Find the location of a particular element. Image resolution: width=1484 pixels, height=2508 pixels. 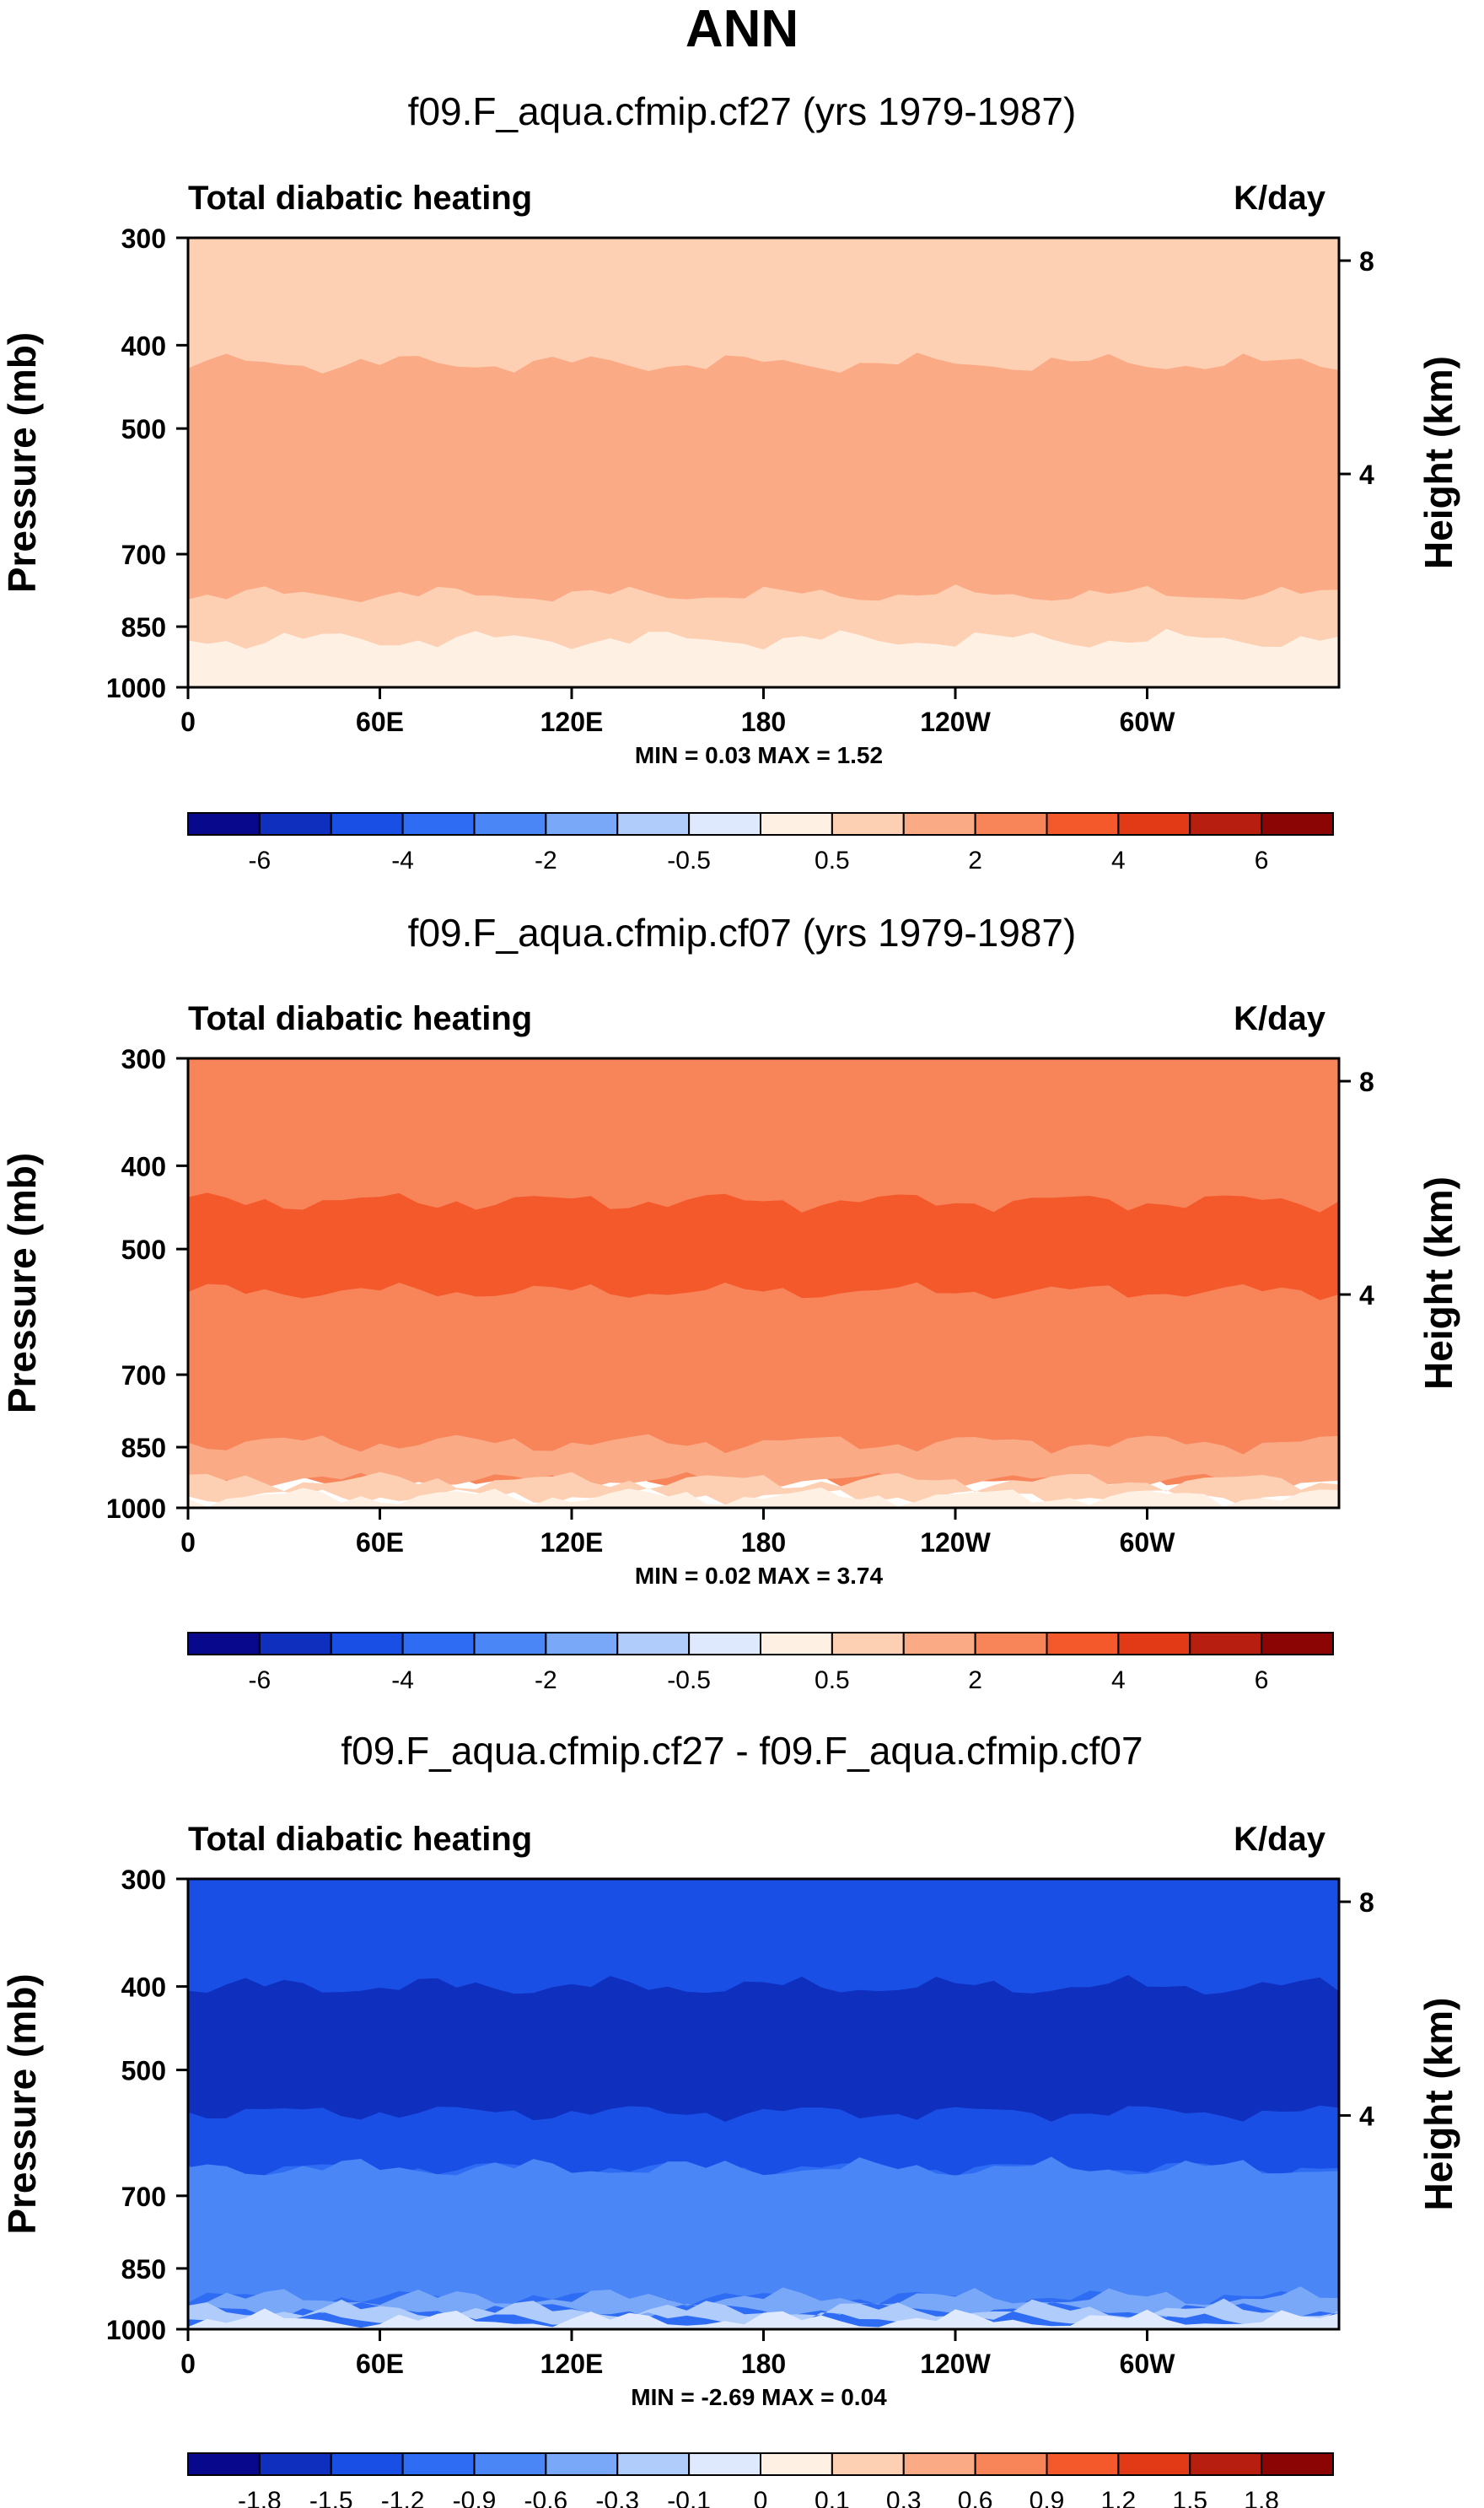

colorbar-label: -1.8 is located at coordinates (260, 2497).